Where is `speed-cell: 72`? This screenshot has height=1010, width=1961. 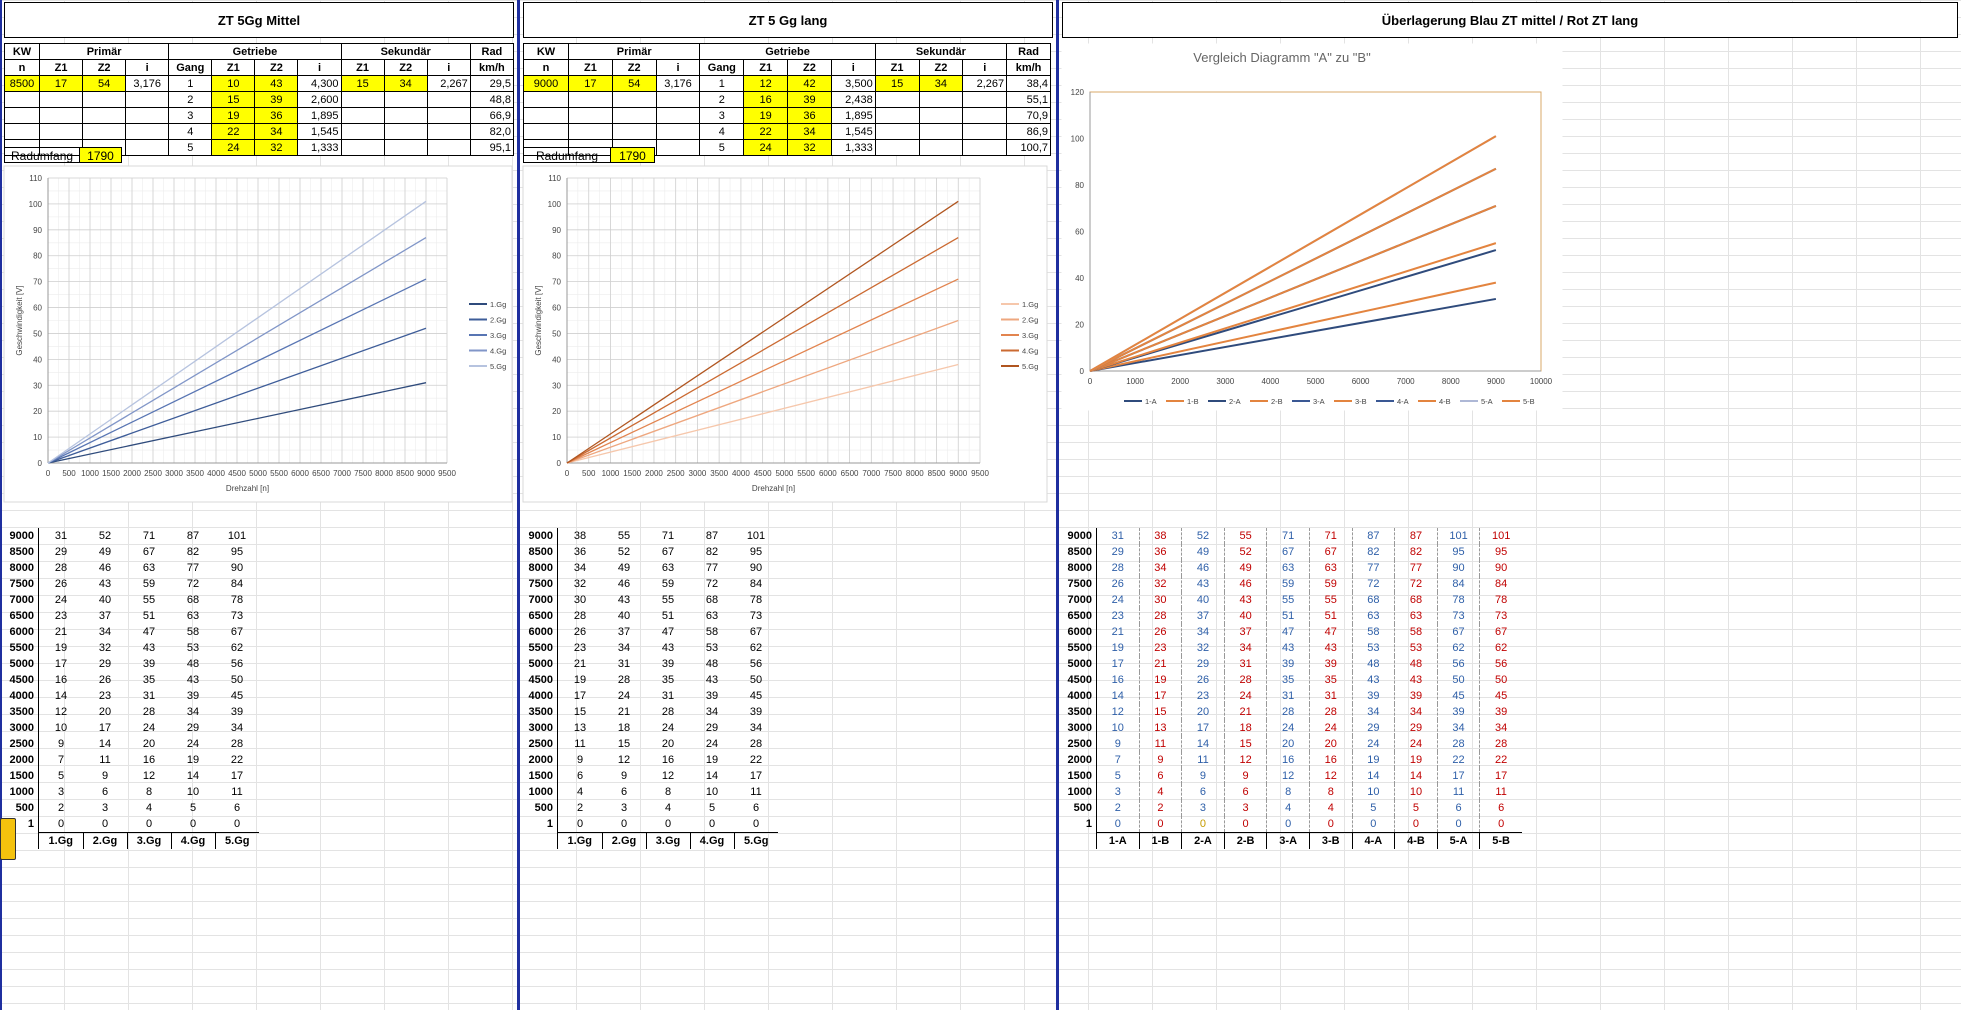 speed-cell: 72 is located at coordinates (1373, 584).